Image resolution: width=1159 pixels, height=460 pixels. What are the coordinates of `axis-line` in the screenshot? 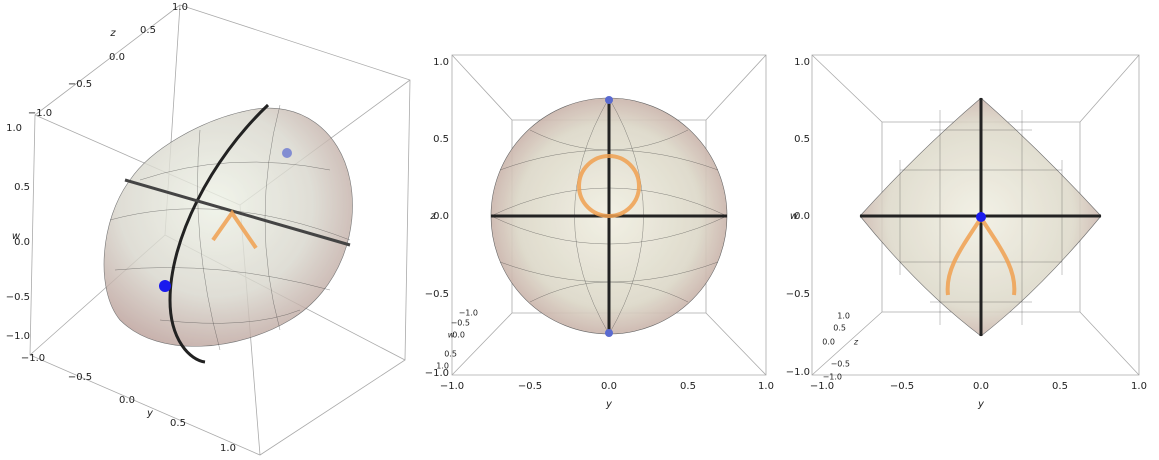 It's located at (237, 212).